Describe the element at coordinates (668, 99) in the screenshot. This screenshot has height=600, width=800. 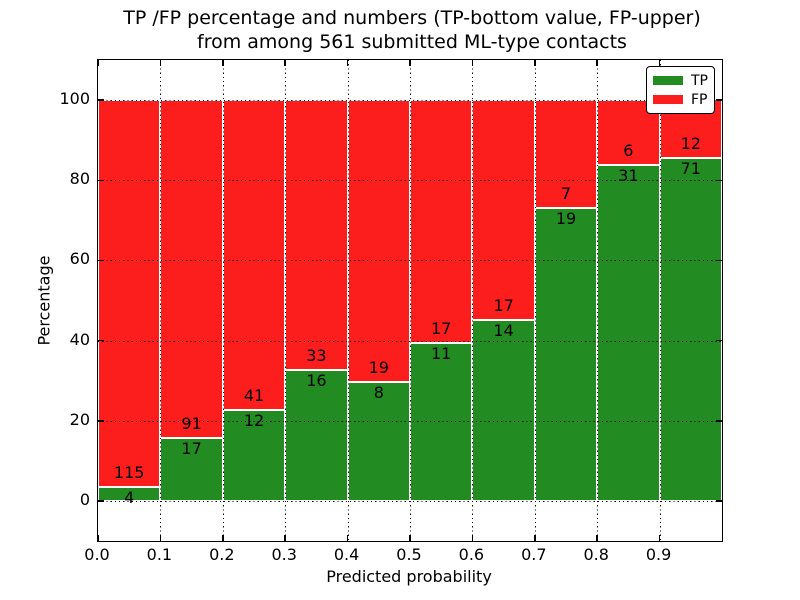
I see `fp-swatch-icon` at that location.